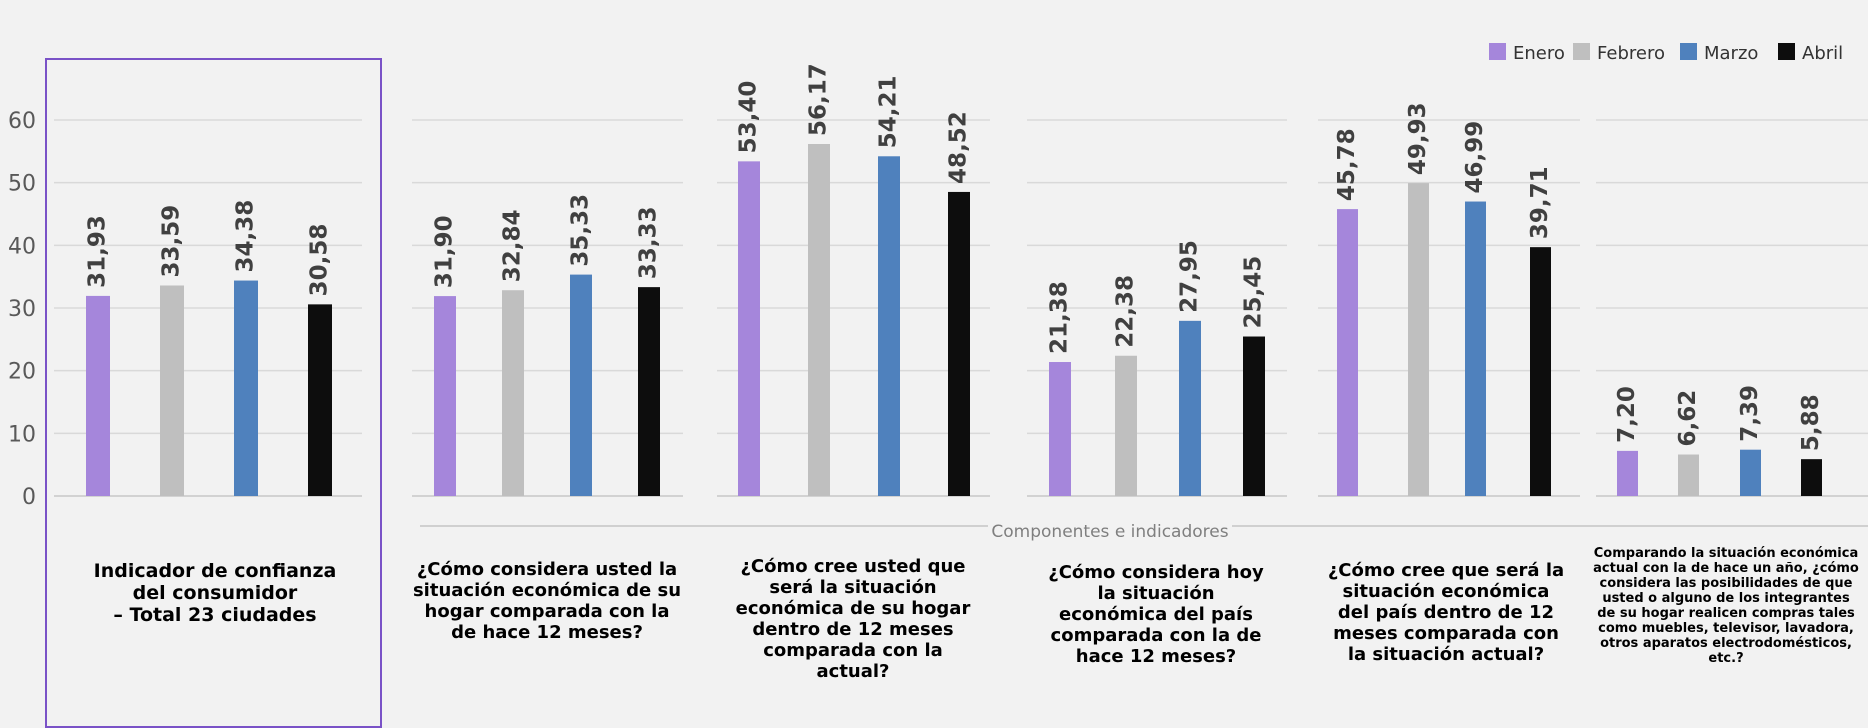  What do you see at coordinates (1109, 532) in the screenshot?
I see `category-axis-title: Componentes e indicadores` at bounding box center [1109, 532].